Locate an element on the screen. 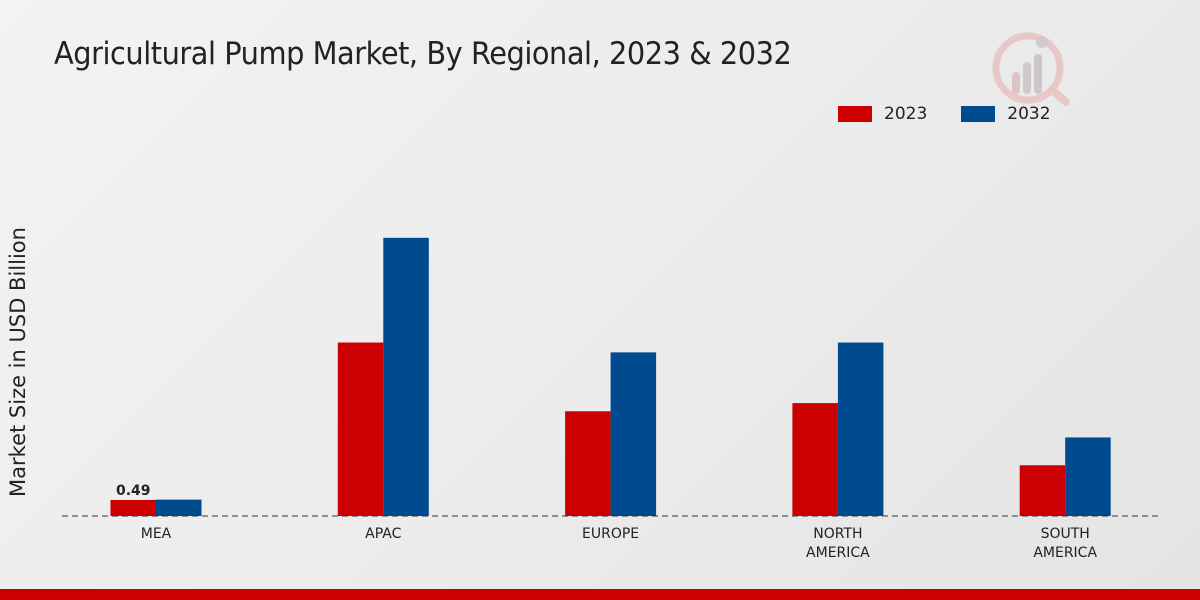 This screenshot has width=1200, height=600. footer-accent-bar is located at coordinates (600, 594).